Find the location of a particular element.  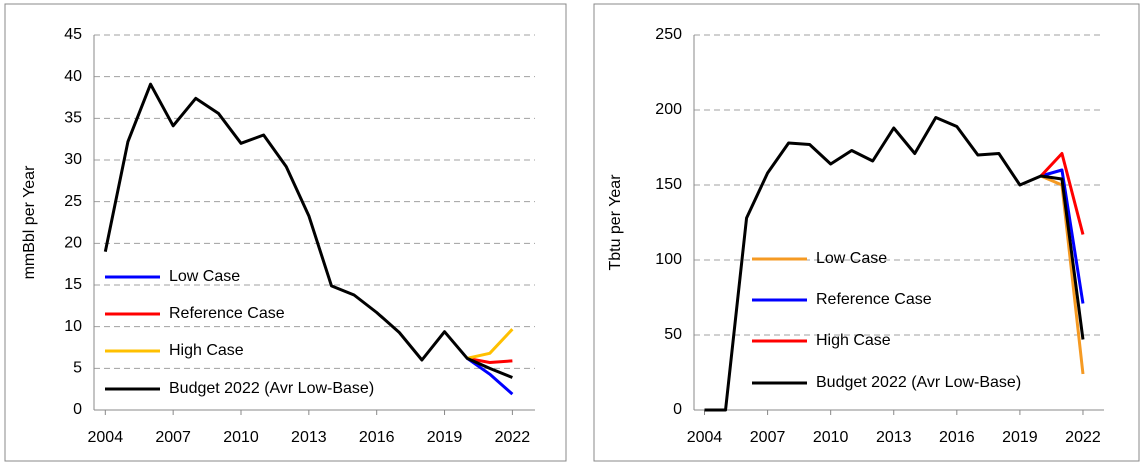

y-tick-label: 35 is located at coordinates (73, 118).